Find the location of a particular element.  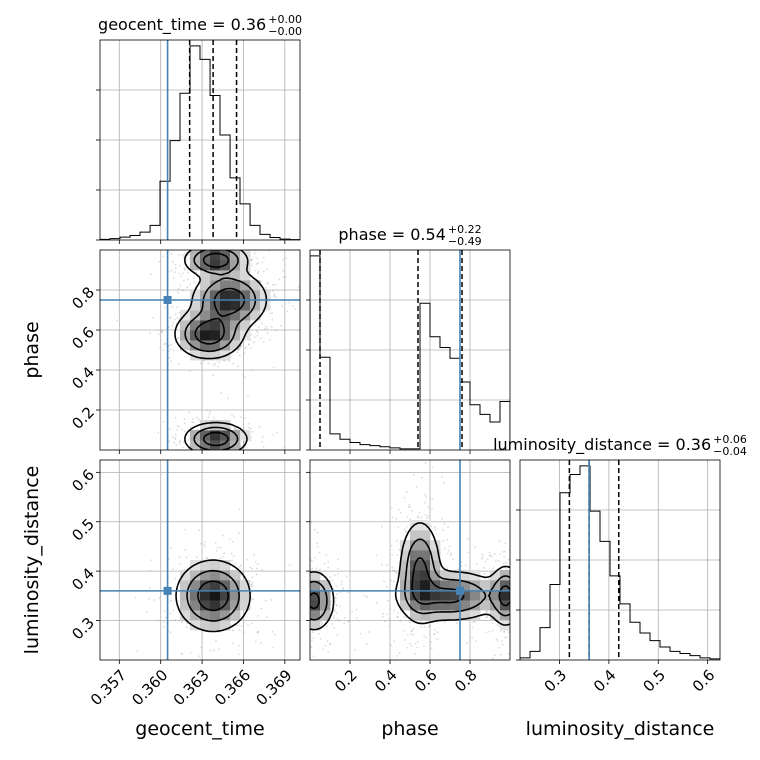

x-tick-label-geocent_time: 0.366 is located at coordinates (232, 687).